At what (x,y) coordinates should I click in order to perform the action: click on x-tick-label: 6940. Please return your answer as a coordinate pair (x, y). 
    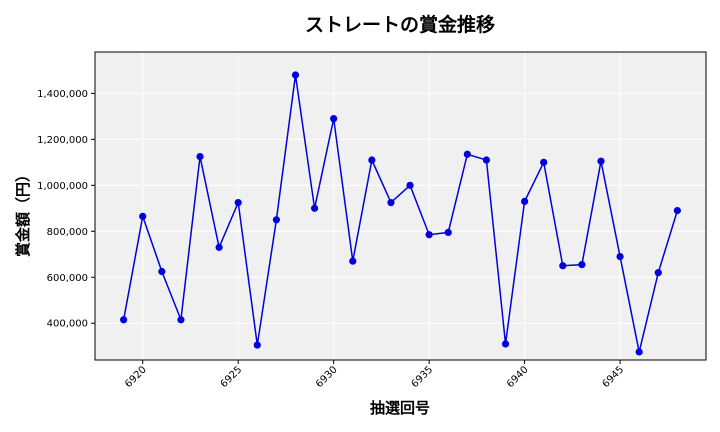
    Looking at the image, I should click on (518, 377).